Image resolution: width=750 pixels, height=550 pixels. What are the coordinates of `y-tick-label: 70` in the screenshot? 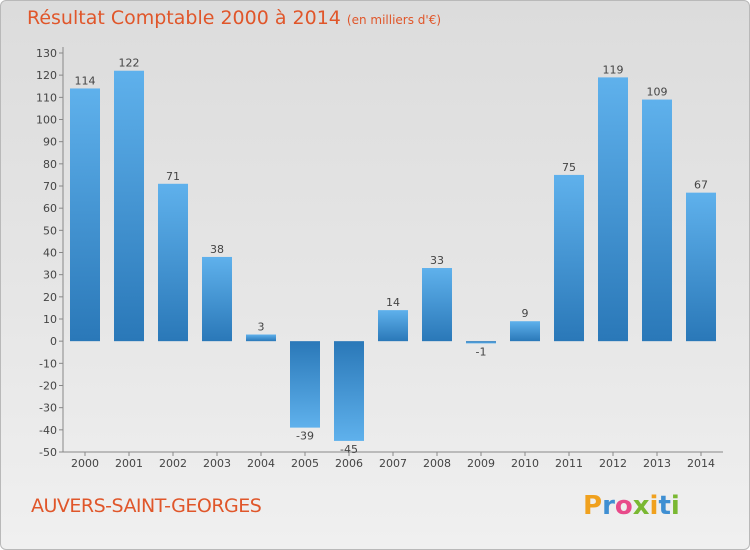 It's located at (50, 186).